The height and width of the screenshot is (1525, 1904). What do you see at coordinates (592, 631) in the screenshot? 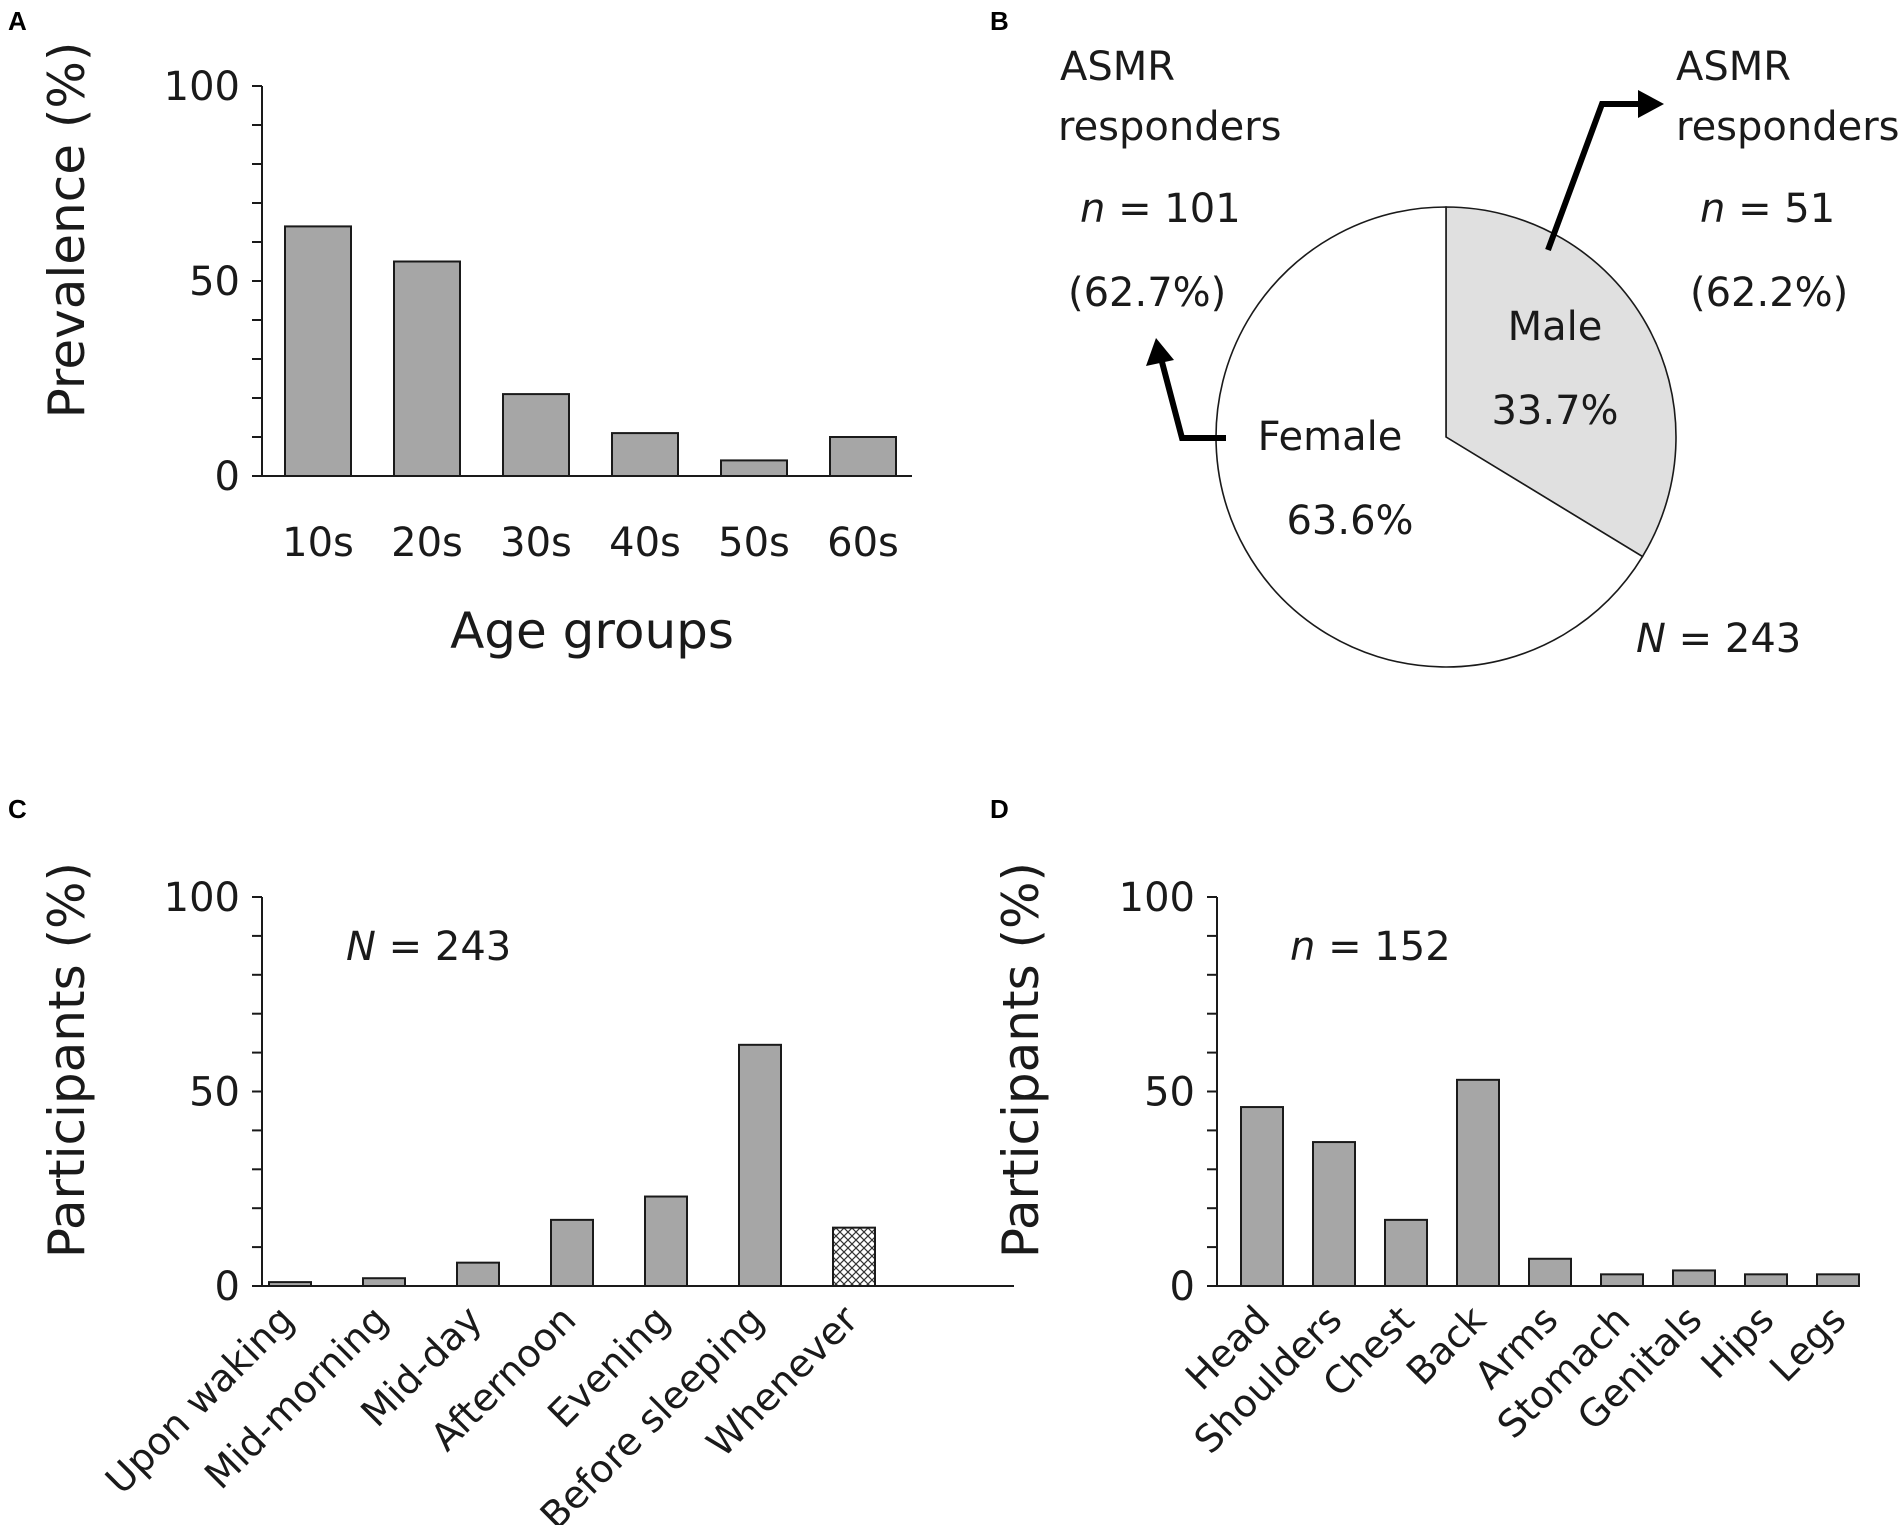
I see `panel-a-xlabel: Age groups` at bounding box center [592, 631].